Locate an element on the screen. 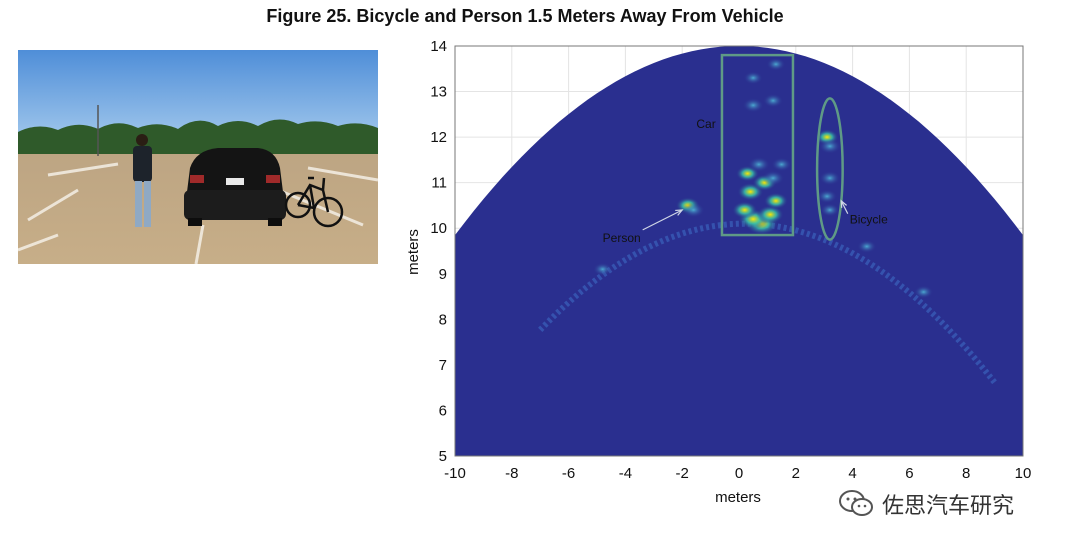  x-tick-label: -2 is located at coordinates (682, 473).